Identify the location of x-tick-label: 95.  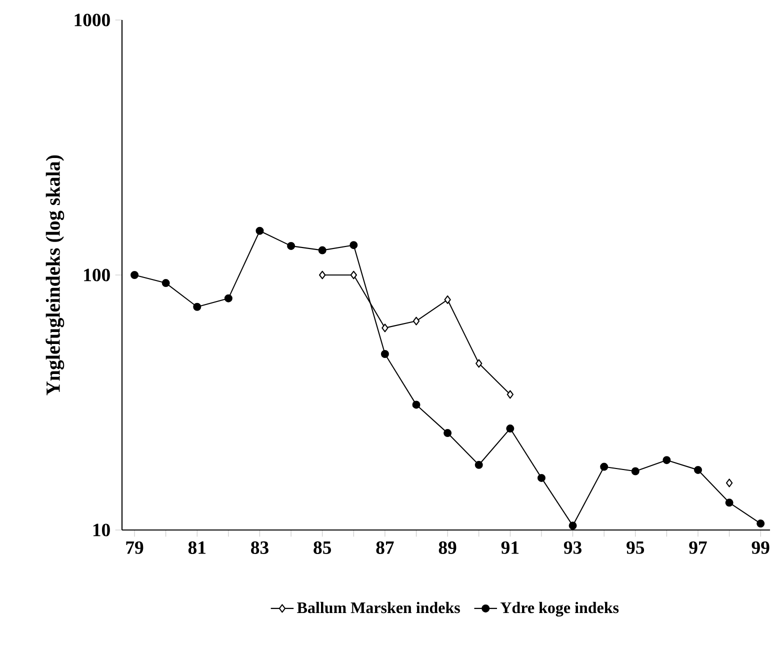
(635, 547).